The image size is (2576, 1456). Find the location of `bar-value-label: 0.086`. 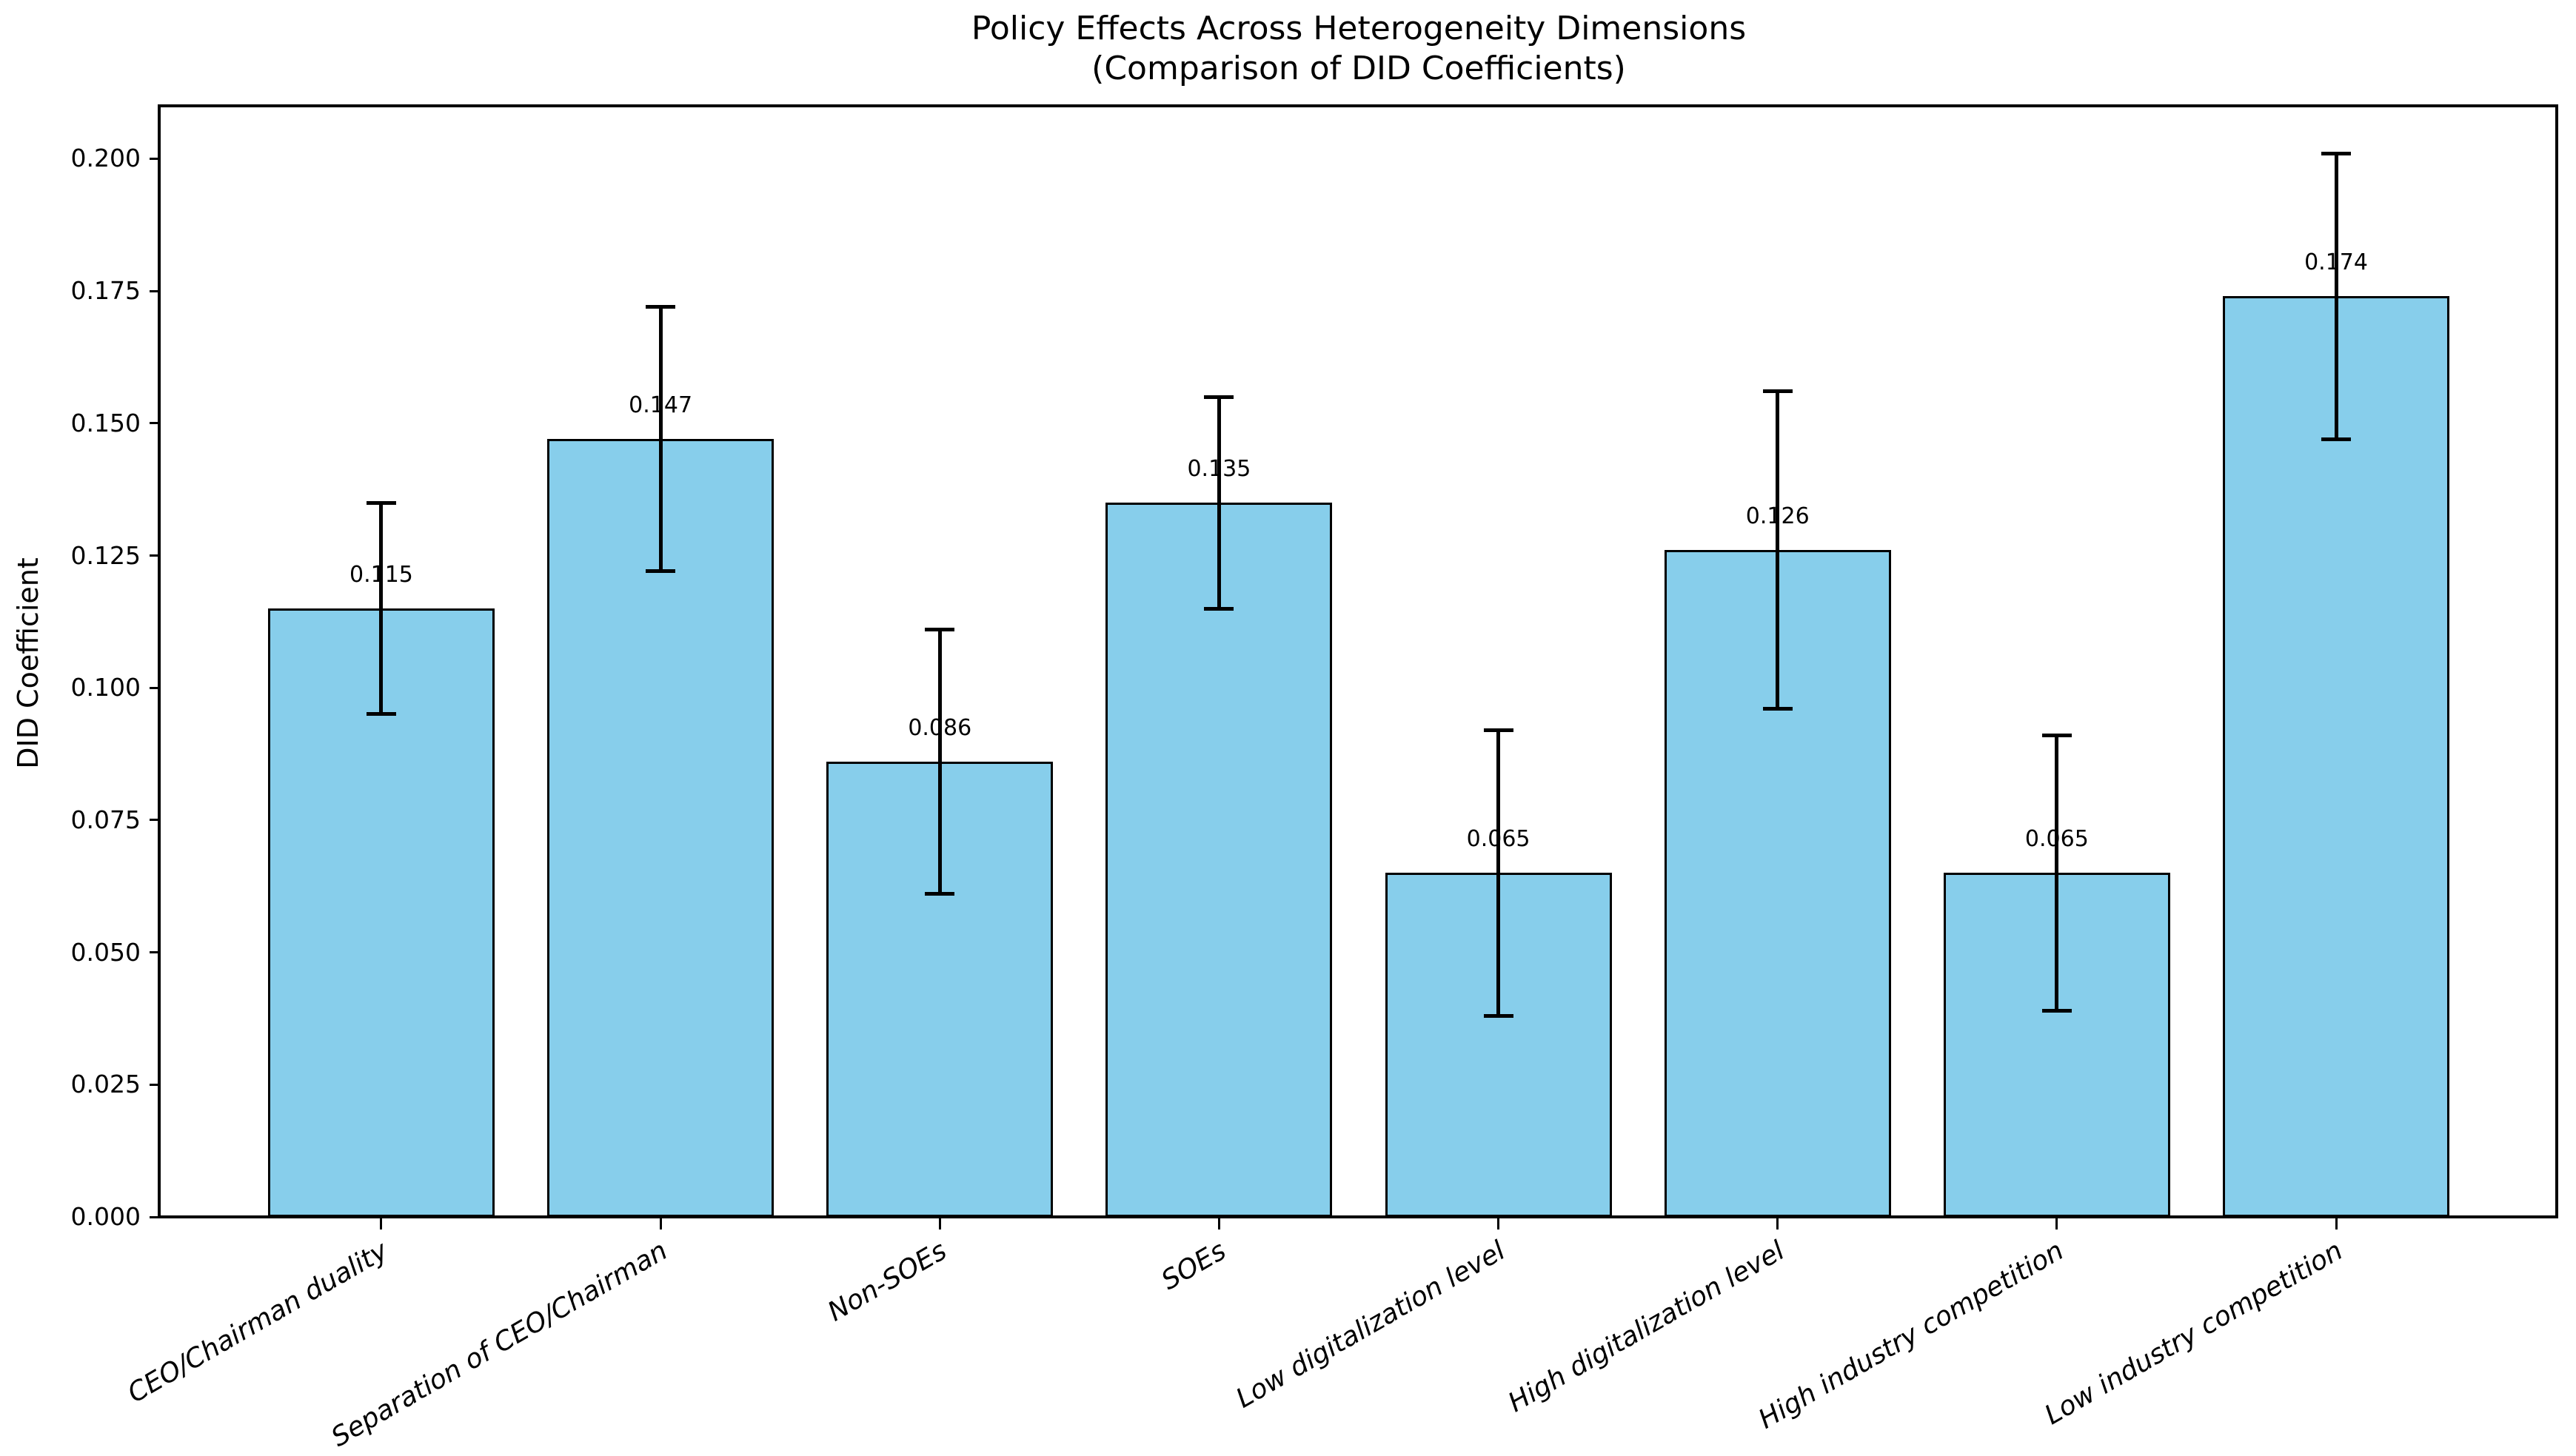

bar-value-label: 0.086 is located at coordinates (940, 728).